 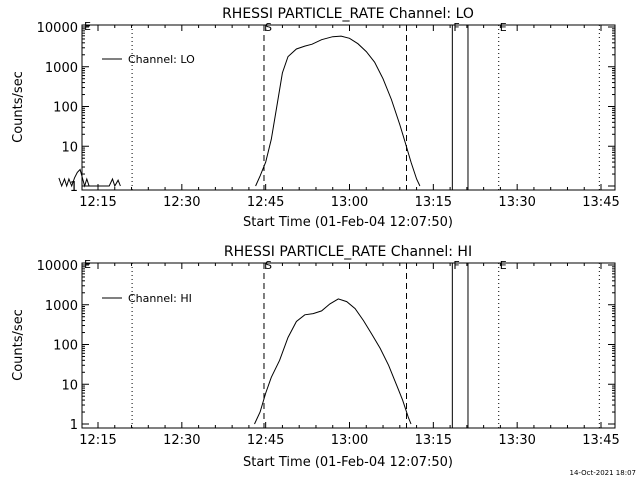 What do you see at coordinates (348, 462) in the screenshot?
I see `panel-hi-xlabel: Start Time (01-Feb-04 12:07:50)` at bounding box center [348, 462].